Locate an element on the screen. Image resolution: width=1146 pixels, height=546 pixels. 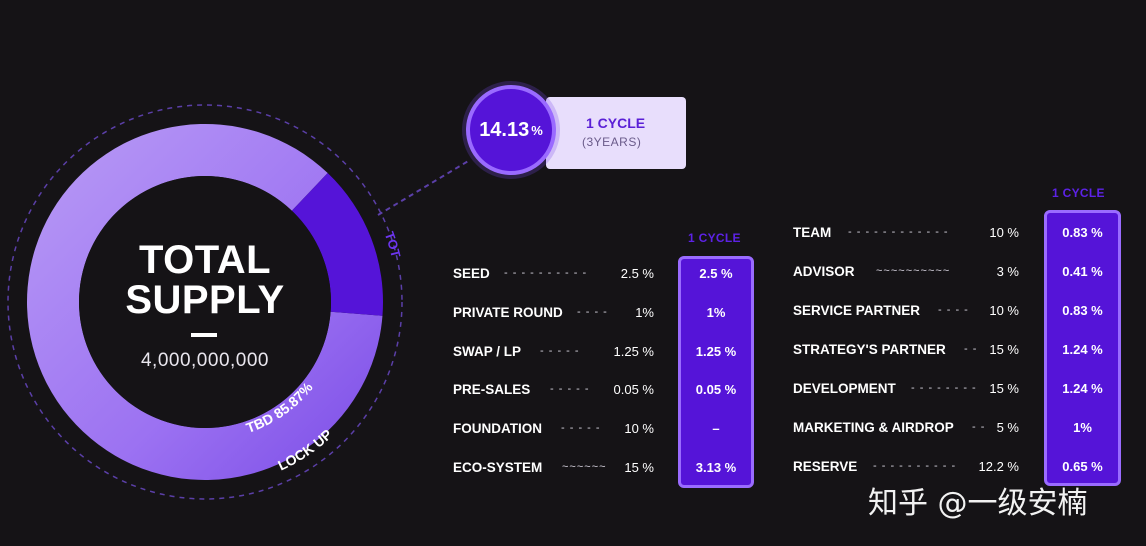
right-row-percent: 12.2 % is located at coordinates (998, 466).